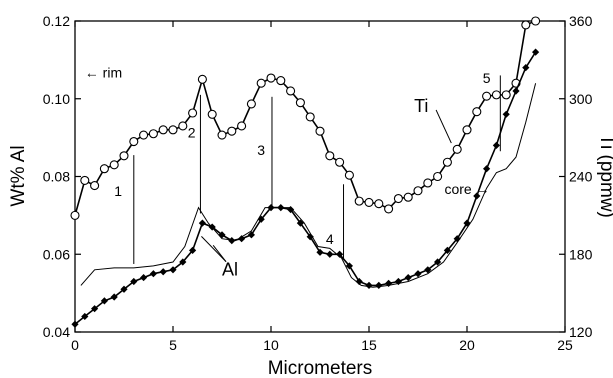 The image size is (613, 378). What do you see at coordinates (173, 345) in the screenshot?
I see `x-tick-label: 5` at bounding box center [173, 345].